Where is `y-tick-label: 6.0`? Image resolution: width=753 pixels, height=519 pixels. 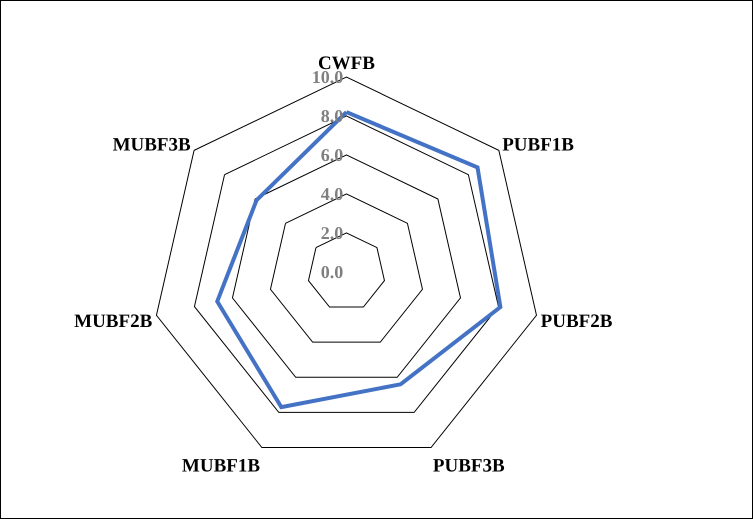
y-tick-label: 6.0 is located at coordinates (332, 154).